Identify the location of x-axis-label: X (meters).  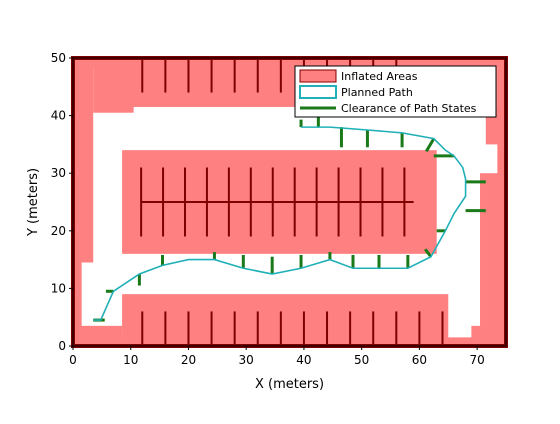
(289, 384).